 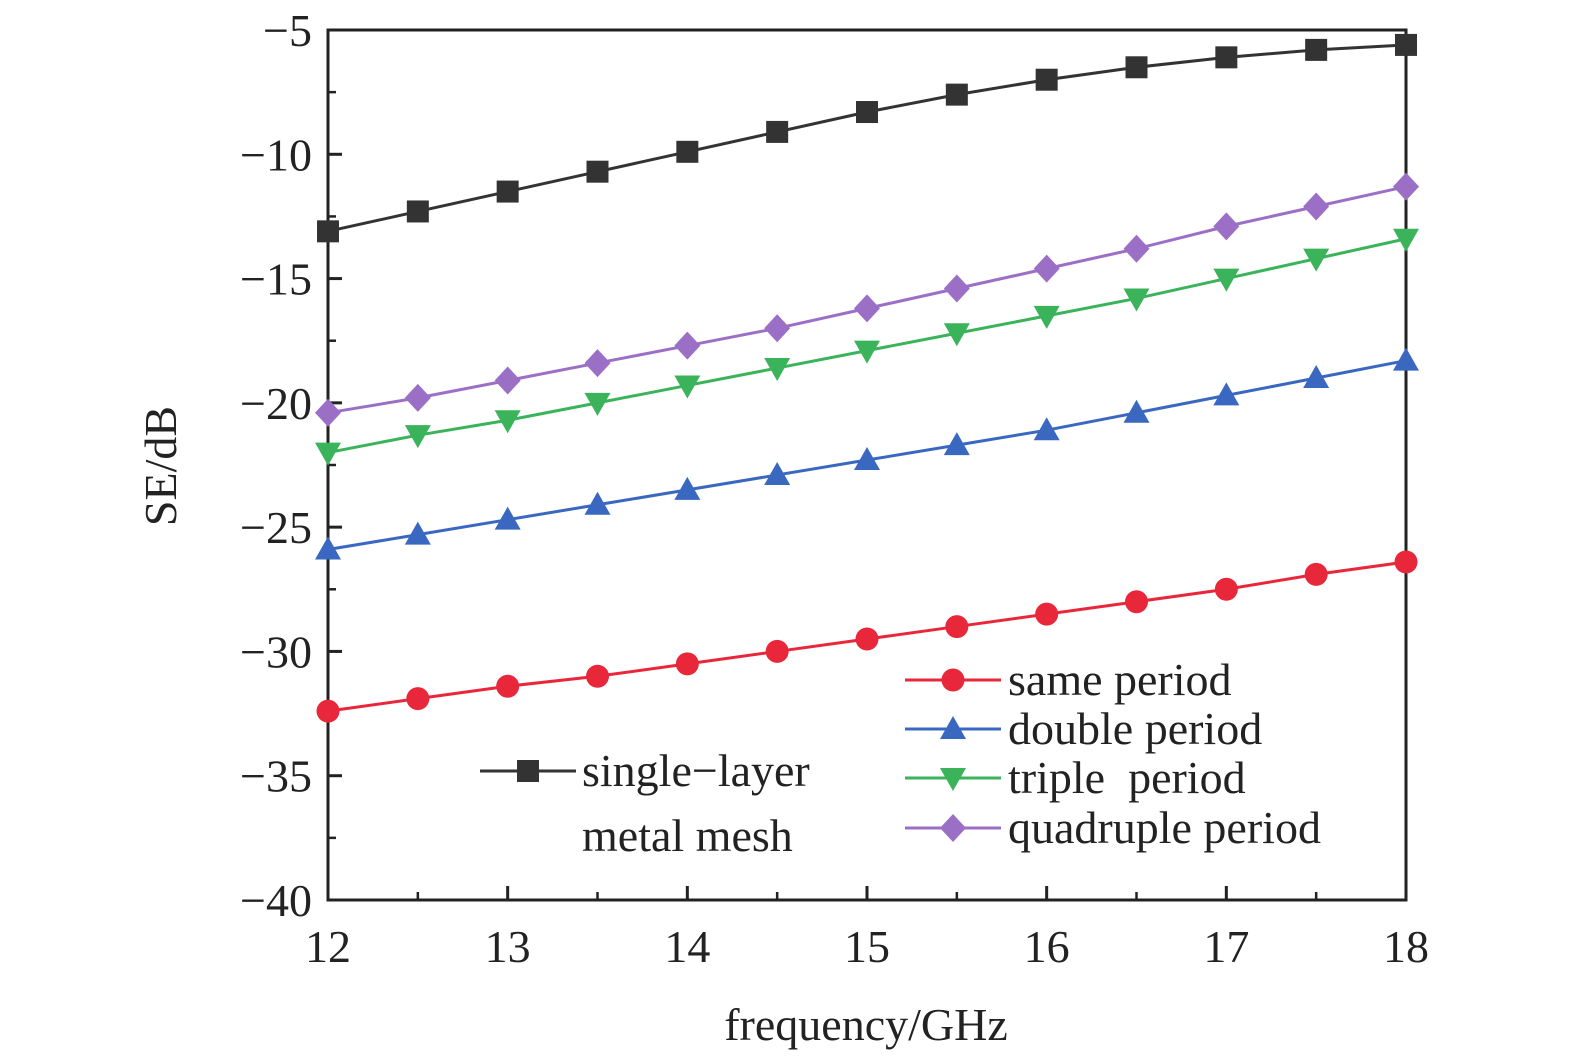 I want to click on legend-label: quadruple period, so click(x=1164, y=827).